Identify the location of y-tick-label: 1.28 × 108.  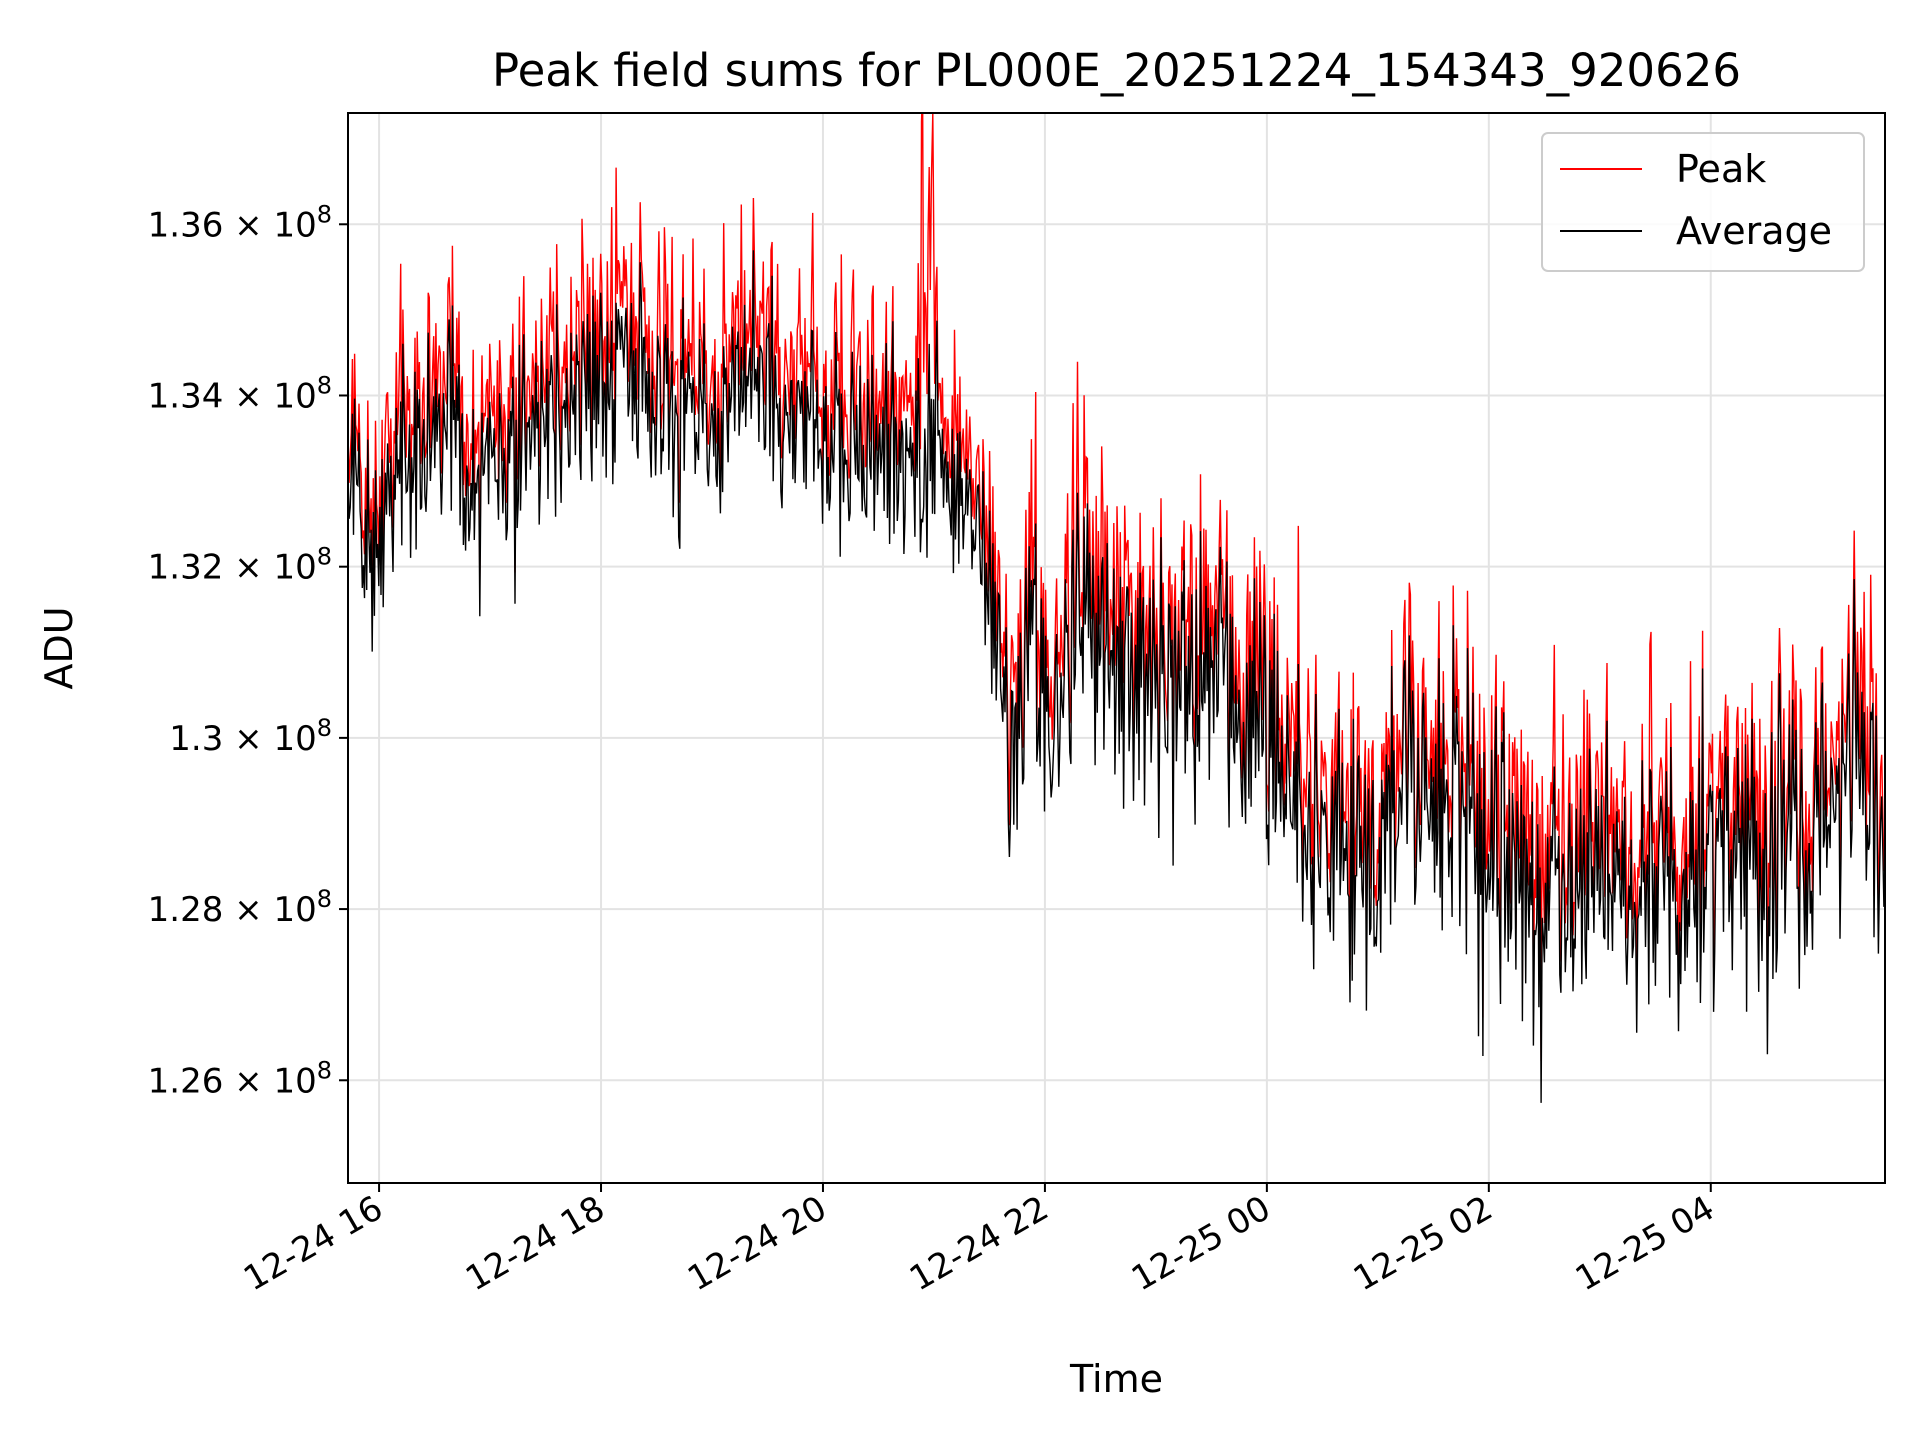
(240, 907).